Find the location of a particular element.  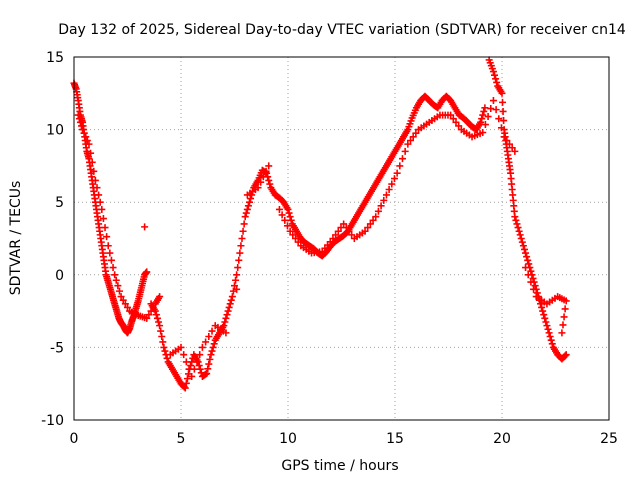

x-tick-label: 10 is located at coordinates (288, 439).